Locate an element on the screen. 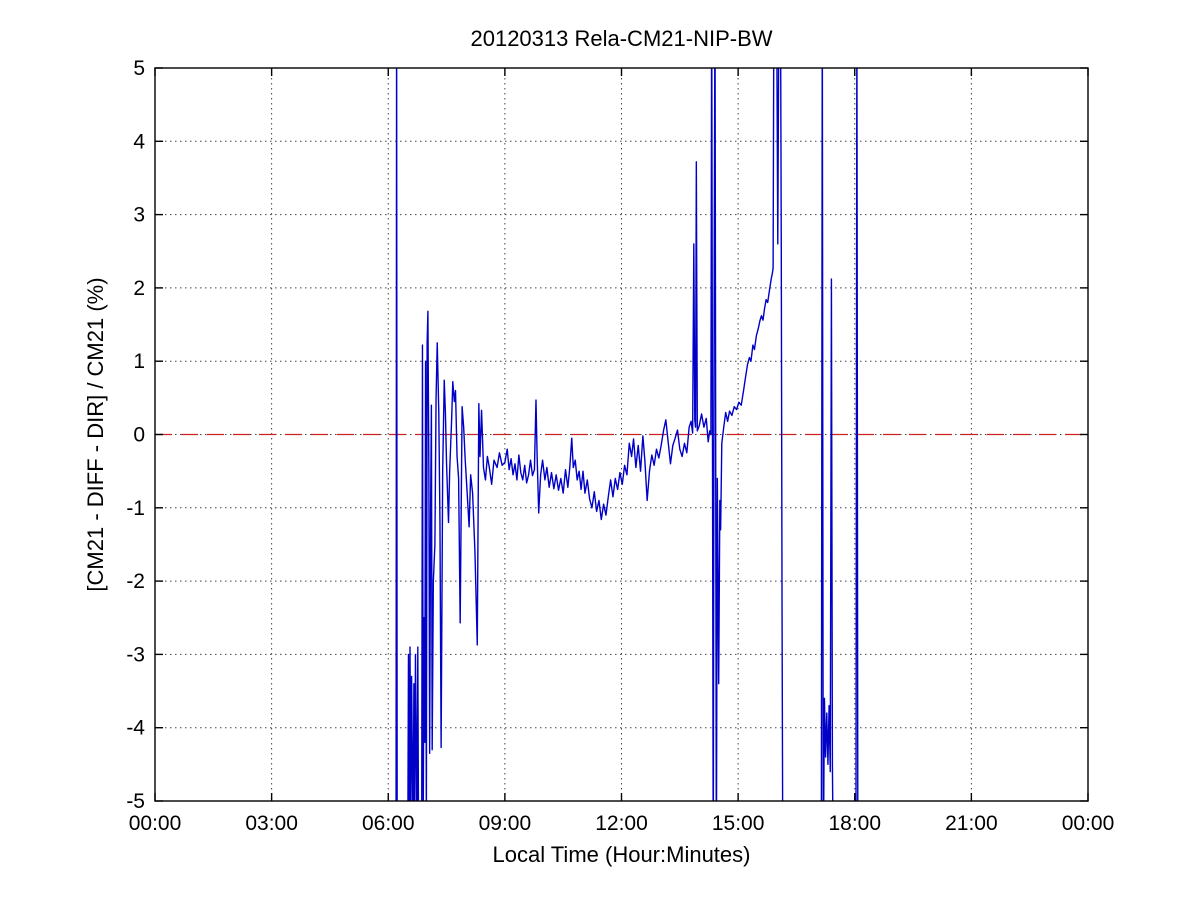 Image resolution: width=1201 pixels, height=901 pixels. y-tick-label: 0 is located at coordinates (139, 435).